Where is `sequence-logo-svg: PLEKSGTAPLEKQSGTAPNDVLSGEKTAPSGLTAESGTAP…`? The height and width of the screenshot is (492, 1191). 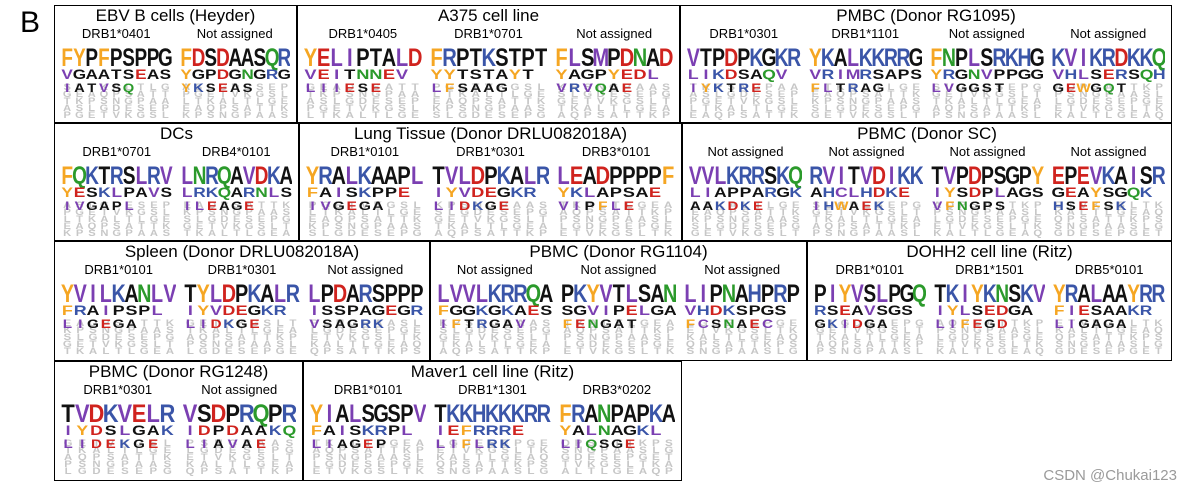 sequence-logo-svg: PLEKSGTAPLEKQSGTAPNDVLSGEKTAPSGLTAESGTAP… is located at coordinates (488, 82).